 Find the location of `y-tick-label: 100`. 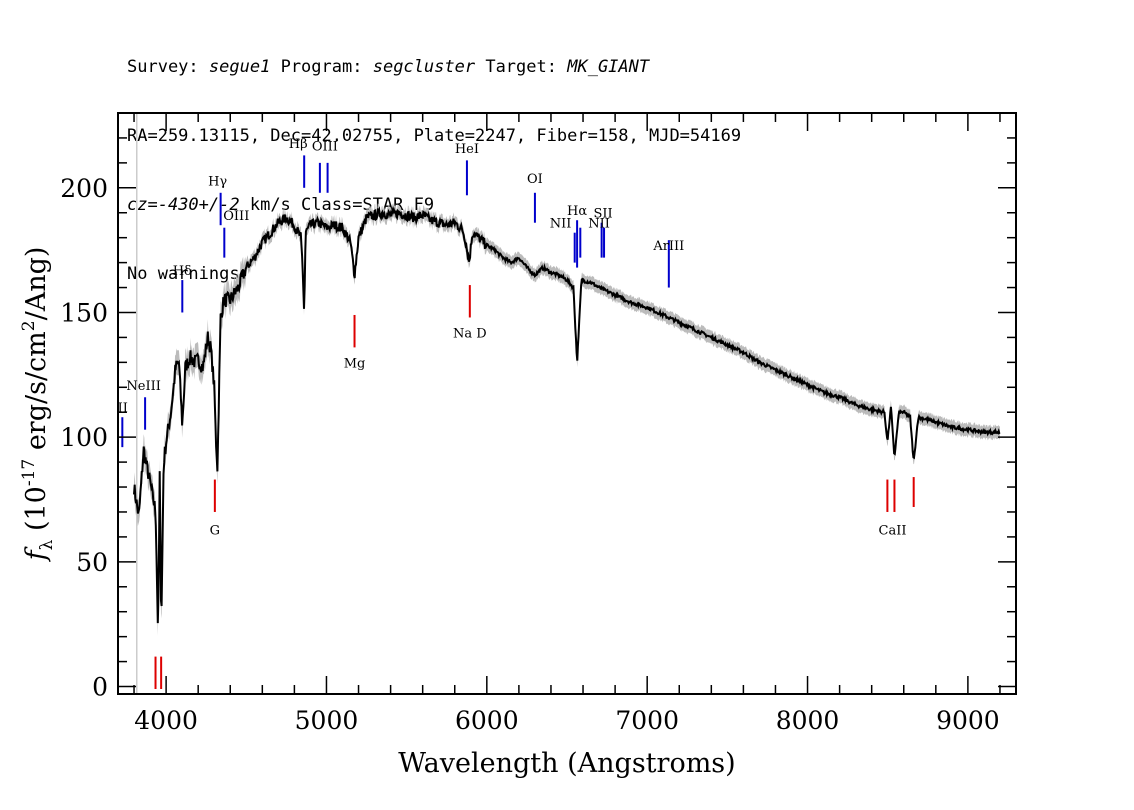

y-tick-label: 100 is located at coordinates (84, 437).